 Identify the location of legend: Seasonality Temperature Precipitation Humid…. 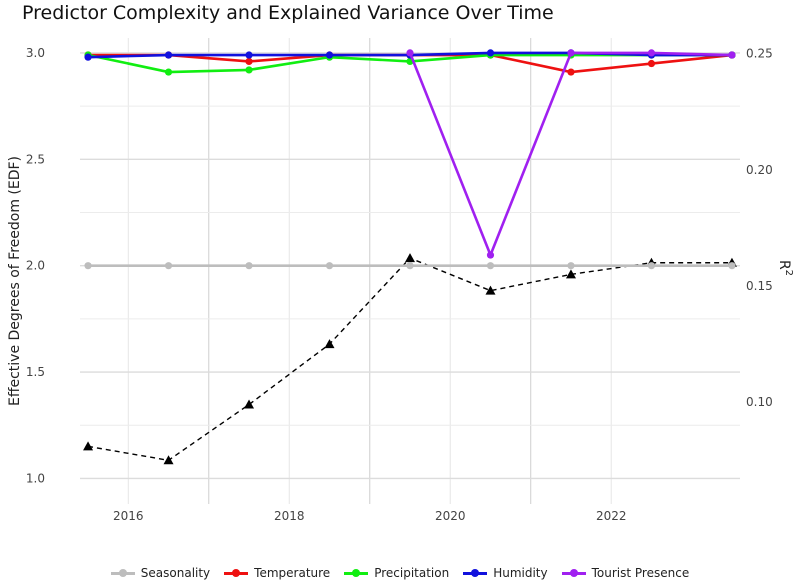
(400, 573).